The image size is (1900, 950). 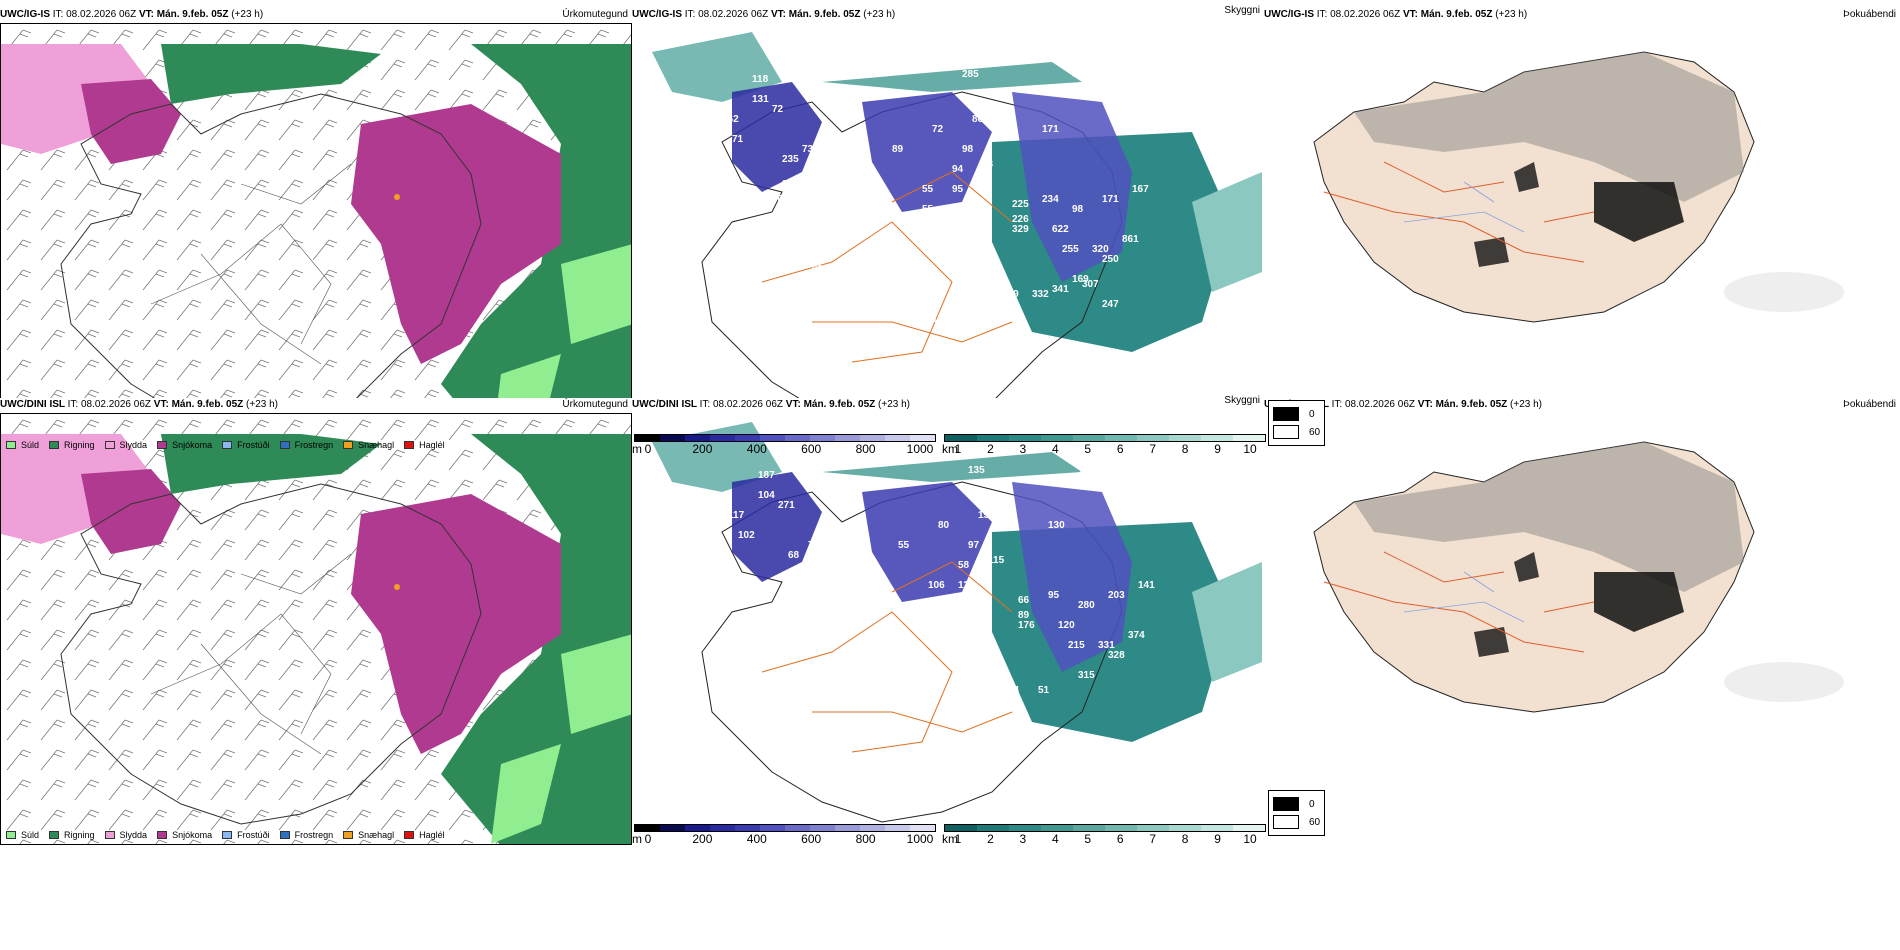 What do you see at coordinates (1105, 438) in the screenshot?
I see `visibility-colorbar-swatches` at bounding box center [1105, 438].